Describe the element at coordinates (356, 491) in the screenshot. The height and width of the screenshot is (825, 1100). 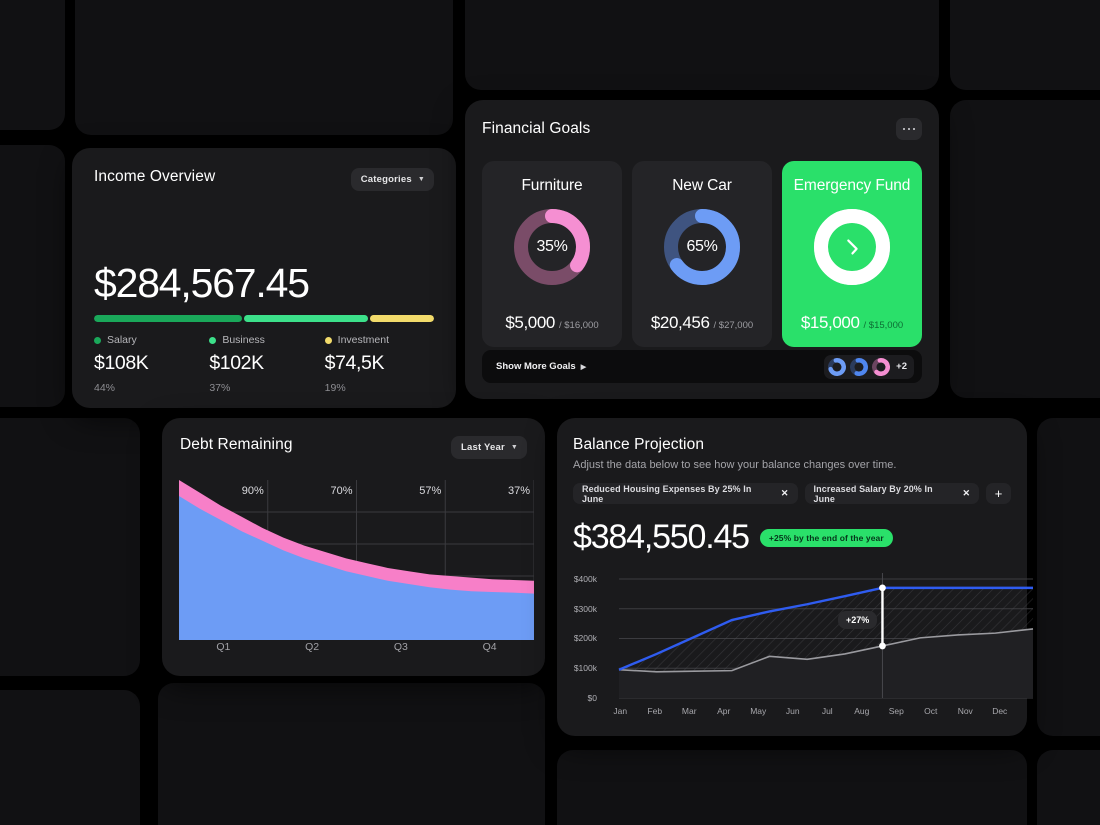
I see `debt-chart-value-labels: 90% 70% 57% 37%` at that location.